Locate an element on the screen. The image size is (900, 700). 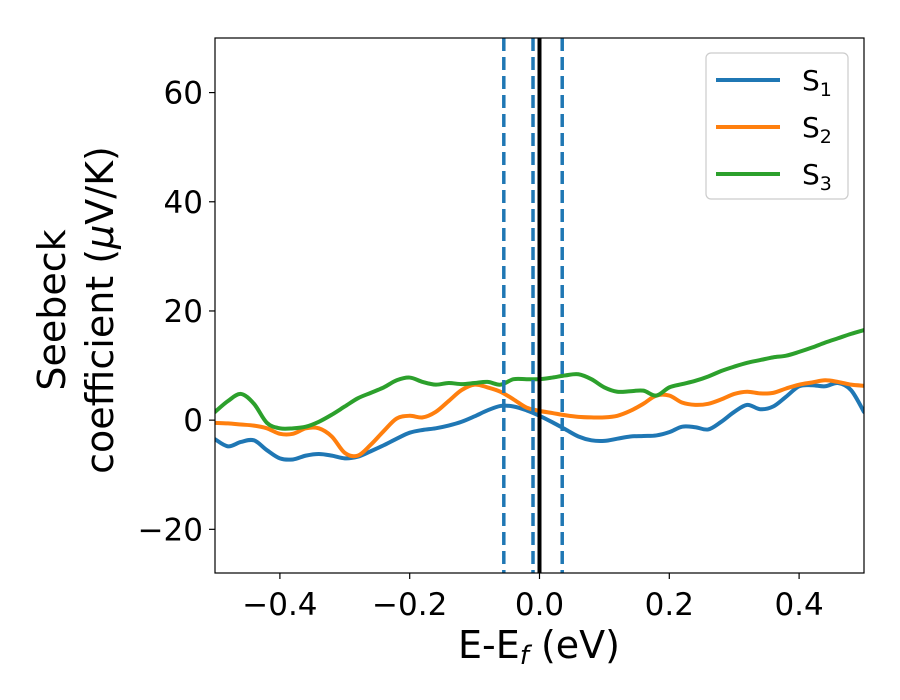
y-axis-label: Seebeck coefficient (μV/K) is located at coordinates (76, 310).